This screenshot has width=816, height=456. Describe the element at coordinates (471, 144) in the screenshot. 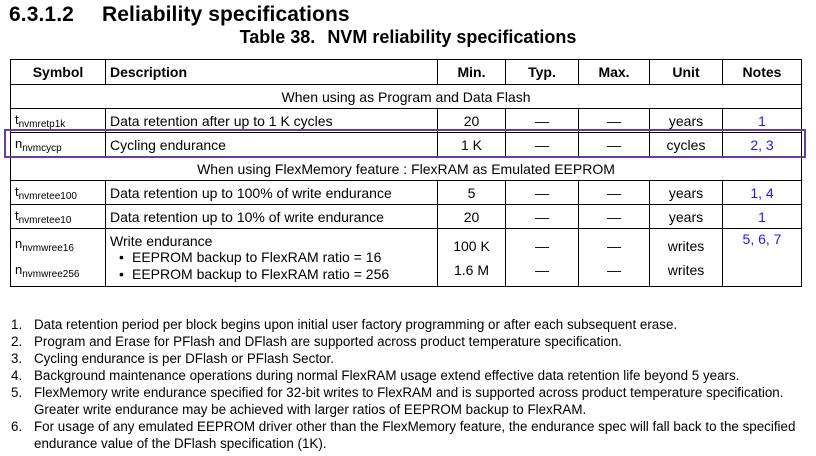

I see `min-cell: 1 K` at that location.